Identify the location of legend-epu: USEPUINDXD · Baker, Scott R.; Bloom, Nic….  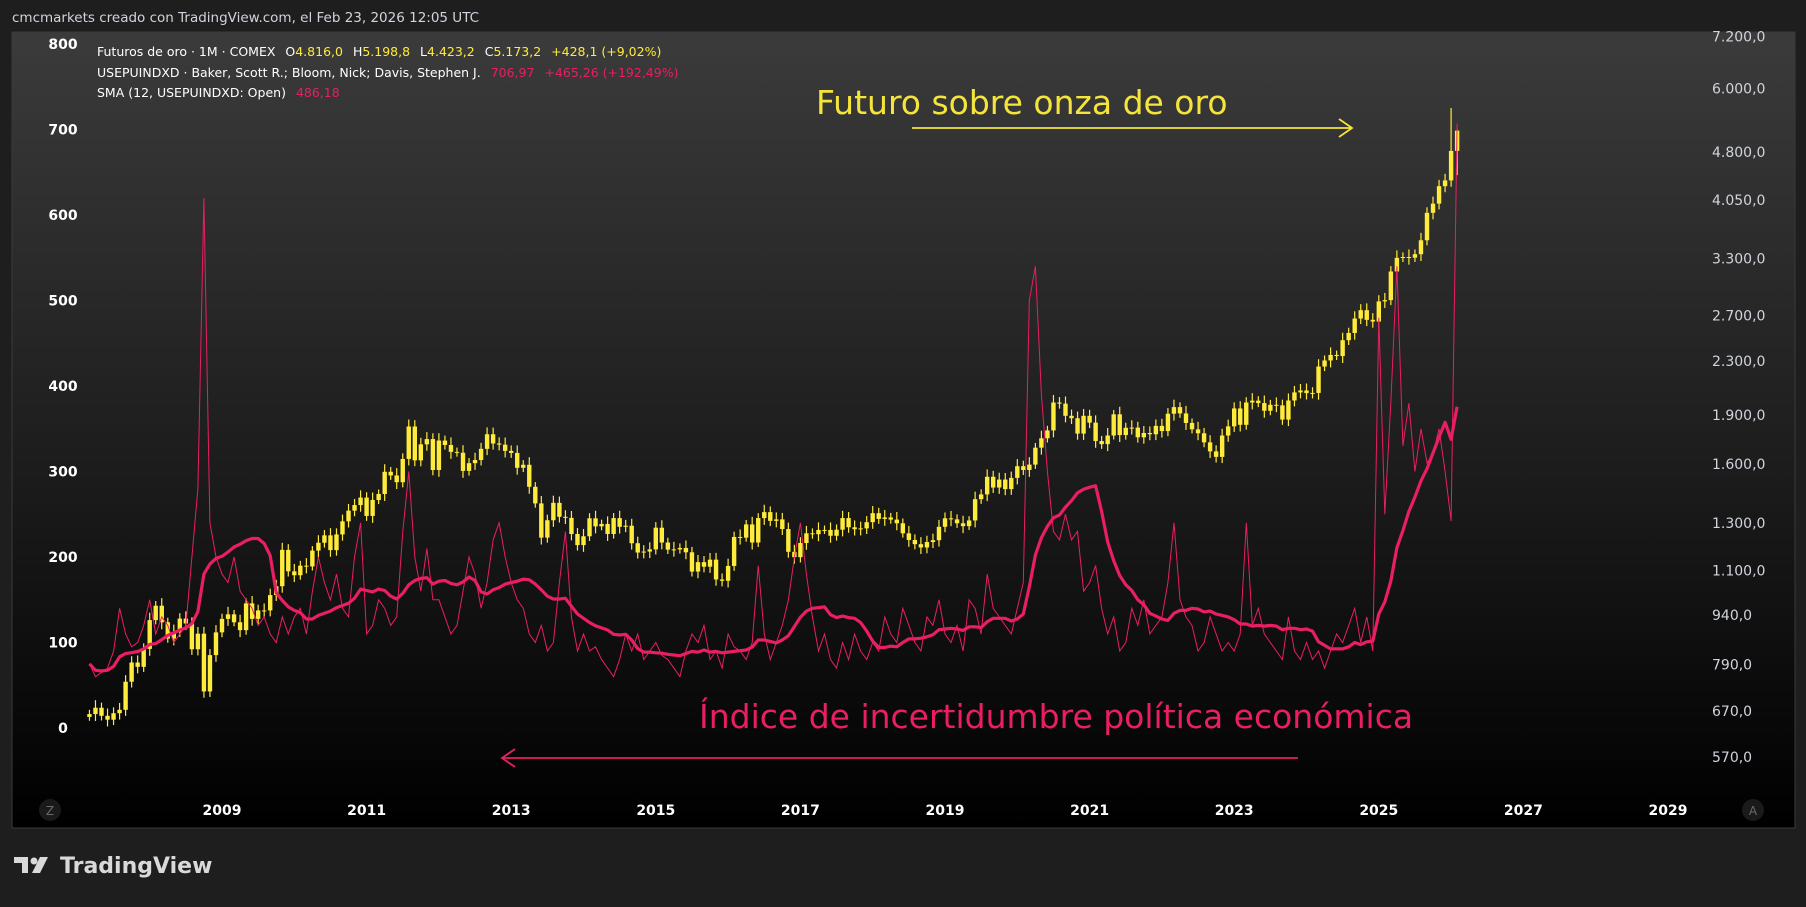
(387, 72).